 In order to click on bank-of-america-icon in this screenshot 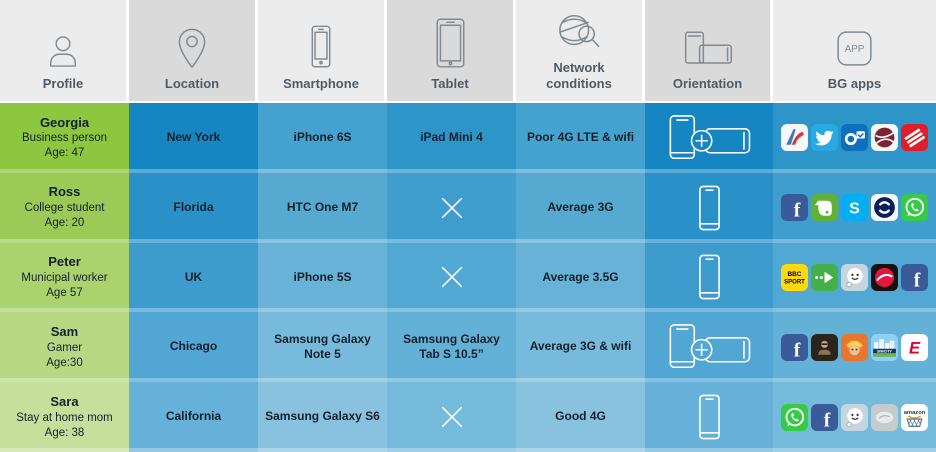, I will do `click(914, 138)`.